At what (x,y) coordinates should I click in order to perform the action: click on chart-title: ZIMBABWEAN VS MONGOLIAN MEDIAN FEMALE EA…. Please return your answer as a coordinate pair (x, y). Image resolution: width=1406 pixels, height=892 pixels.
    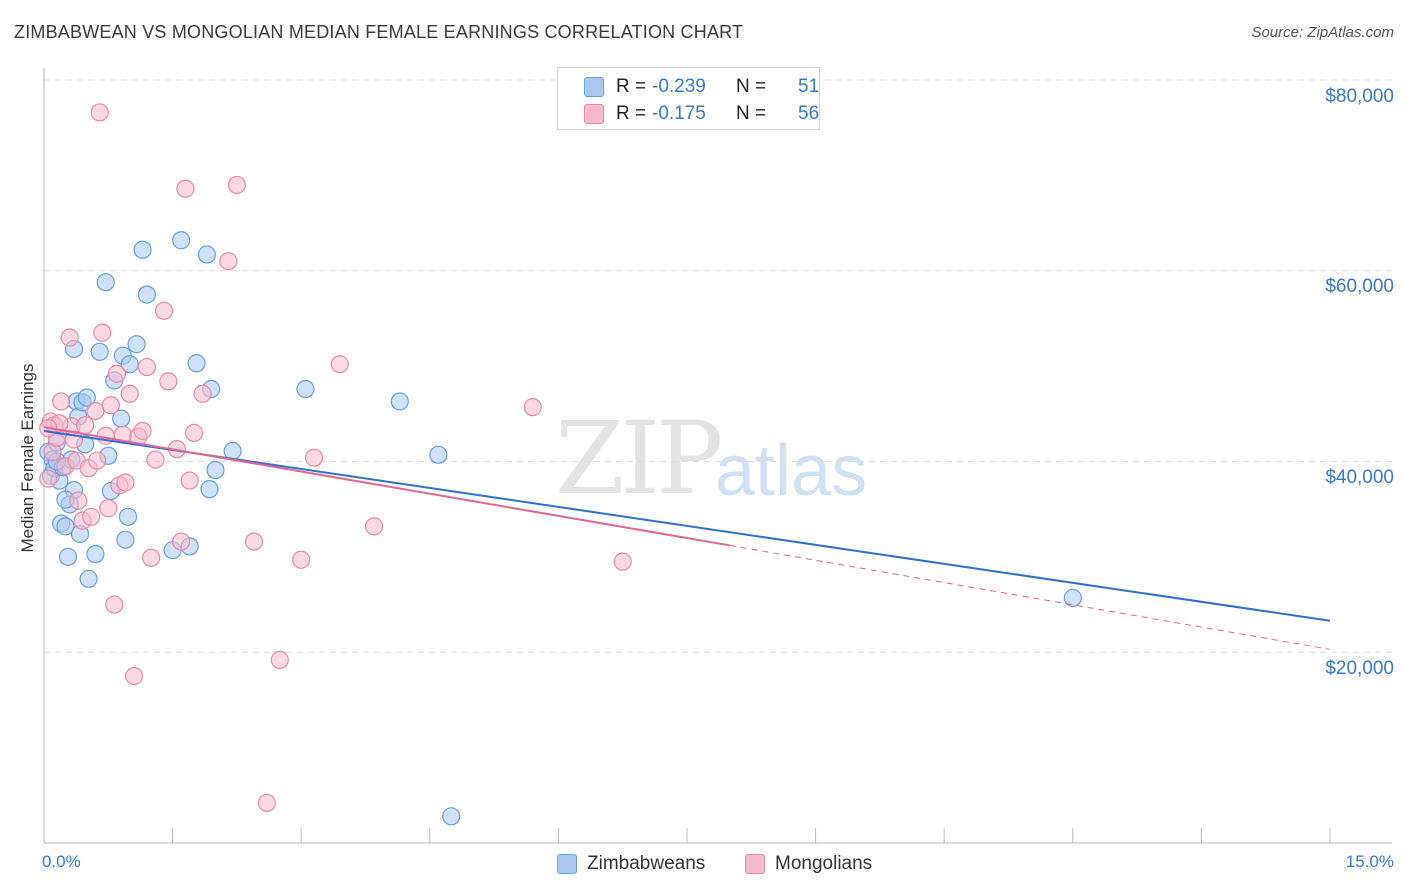
    Looking at the image, I should click on (379, 32).